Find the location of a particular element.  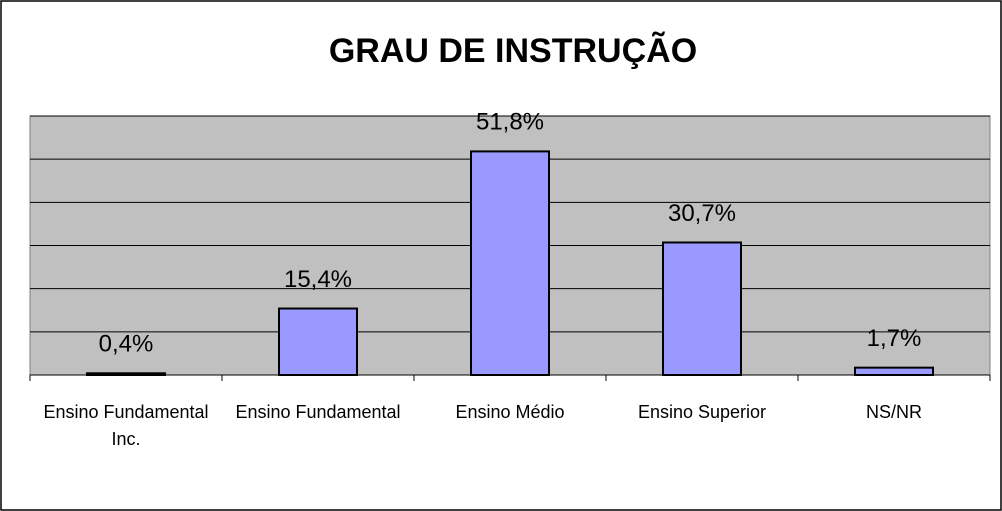

value-label: 30,7% is located at coordinates (702, 213).